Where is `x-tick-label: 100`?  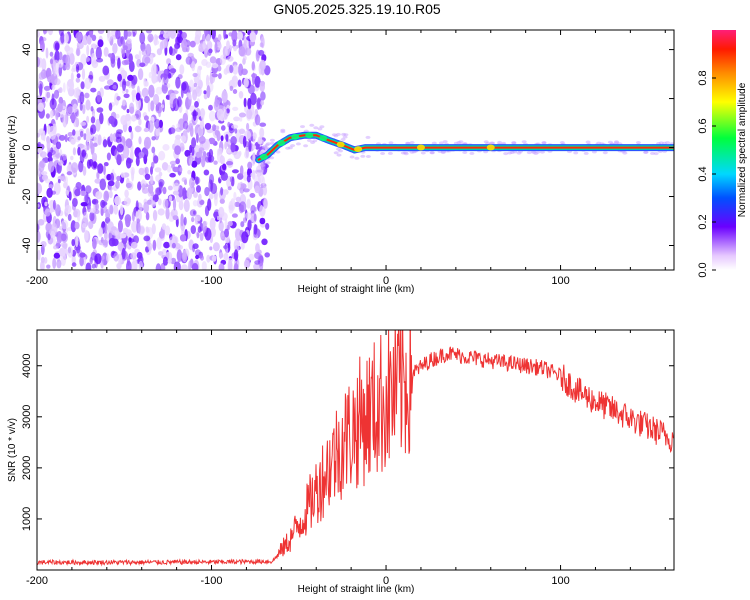
x-tick-label: 100 is located at coordinates (560, 581).